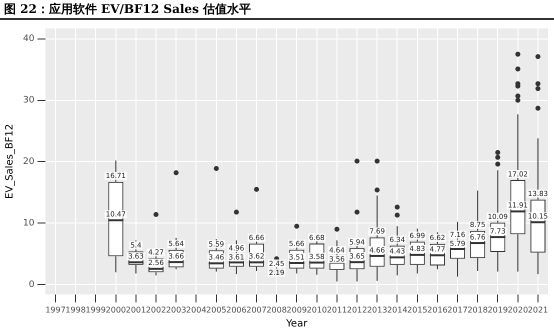  What do you see at coordinates (216, 309) in the screenshot?
I see `x-tick-label: 2005` at bounding box center [216, 309].